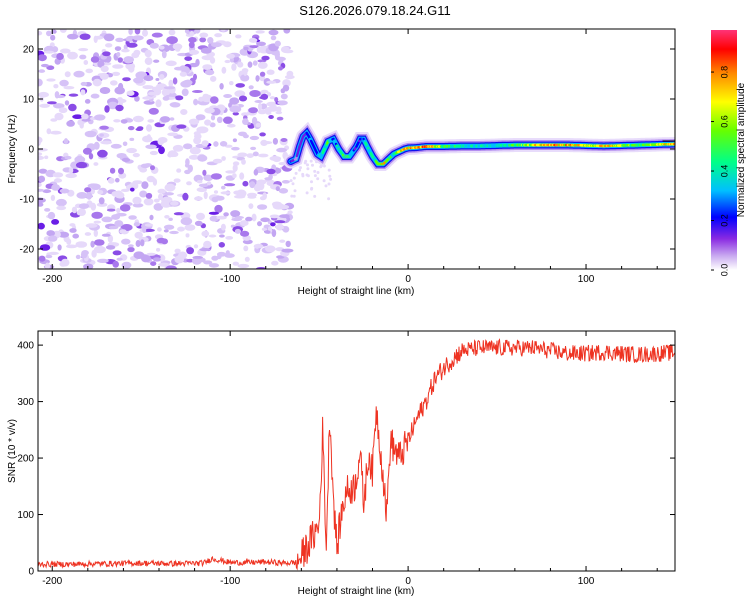  I want to click on colorbar-ticks: 0.0 0.2 0.4 0.6 0.8, so click(720, 171).